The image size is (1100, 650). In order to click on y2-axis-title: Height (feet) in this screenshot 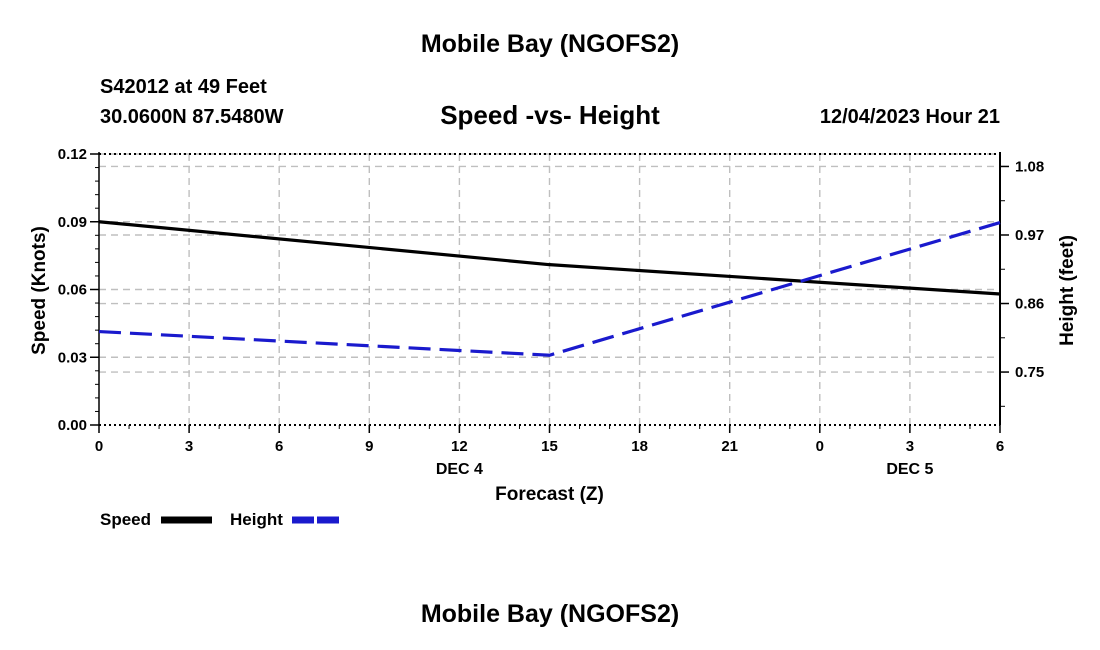, I will do `click(1067, 290)`.